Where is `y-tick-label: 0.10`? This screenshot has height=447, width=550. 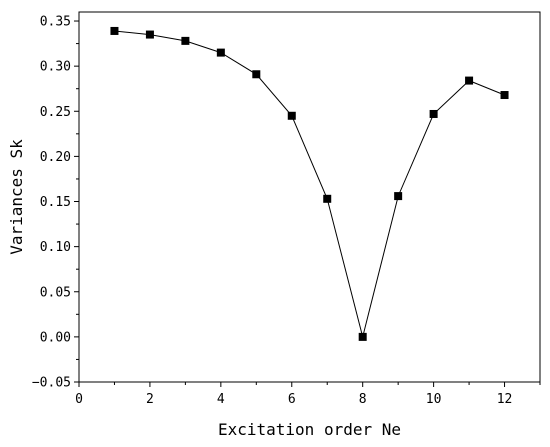 y-tick-label: 0.10 is located at coordinates (55, 247).